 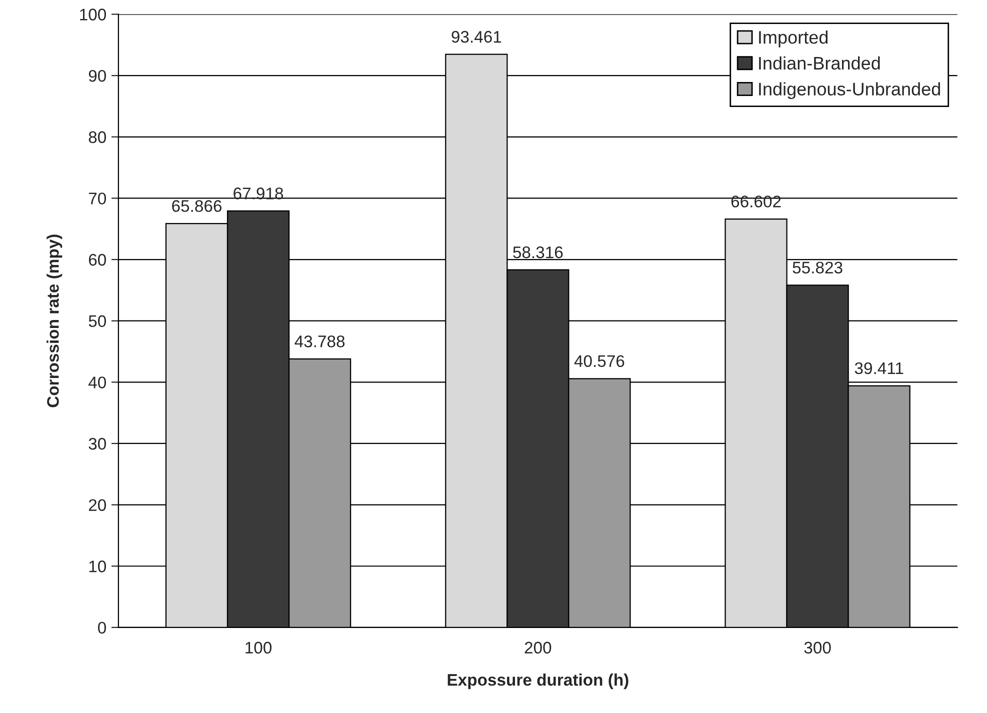 What do you see at coordinates (197, 206) in the screenshot?
I see `data-label: 65.866` at bounding box center [197, 206].